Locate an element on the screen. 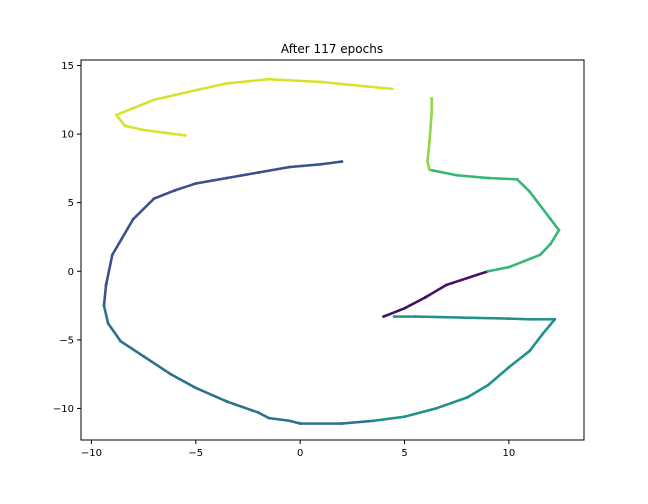 The height and width of the screenshot is (504, 648). x-tick-label: 10 is located at coordinates (508, 453).